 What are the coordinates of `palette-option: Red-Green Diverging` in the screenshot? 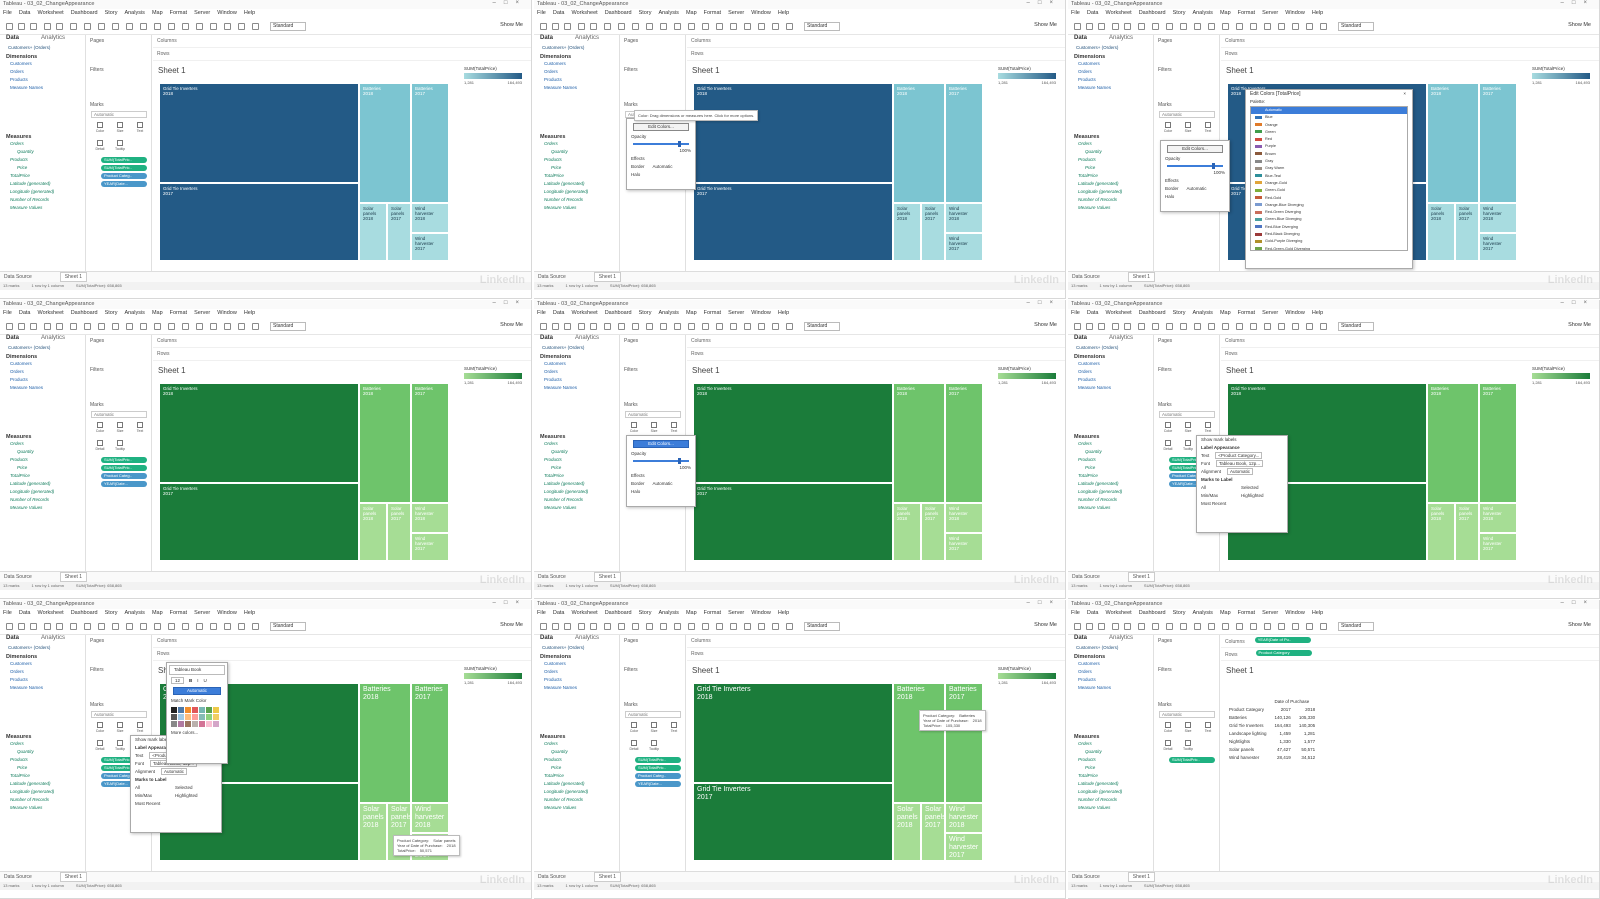 It's located at (1329, 212).